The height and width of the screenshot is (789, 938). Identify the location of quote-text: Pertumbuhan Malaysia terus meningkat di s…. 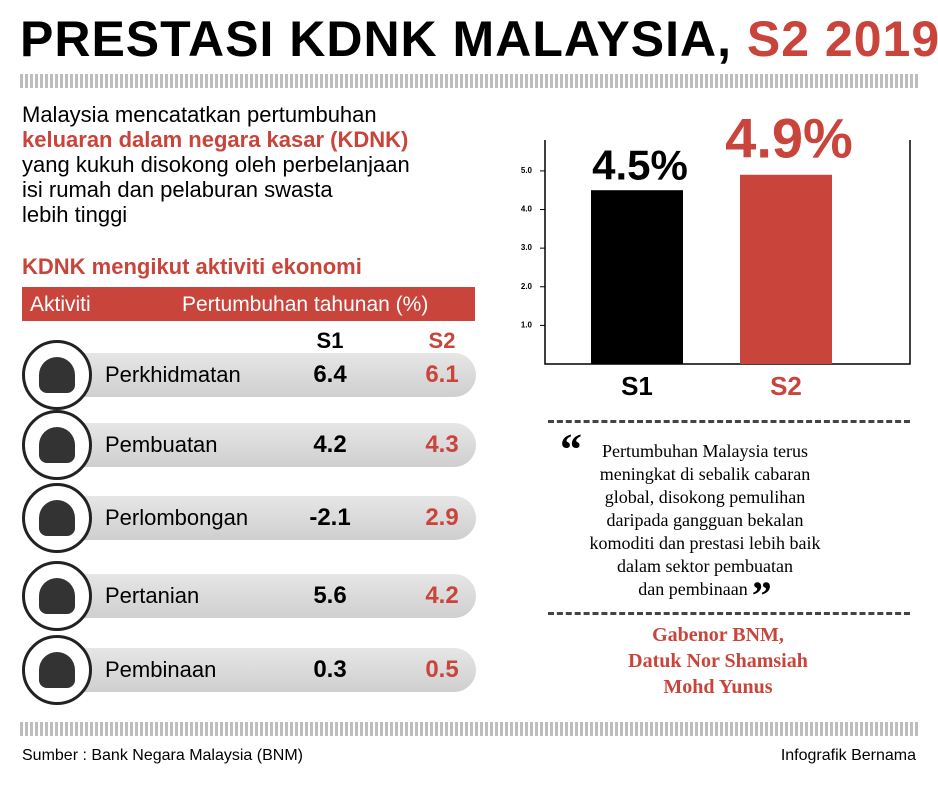
(705, 529).